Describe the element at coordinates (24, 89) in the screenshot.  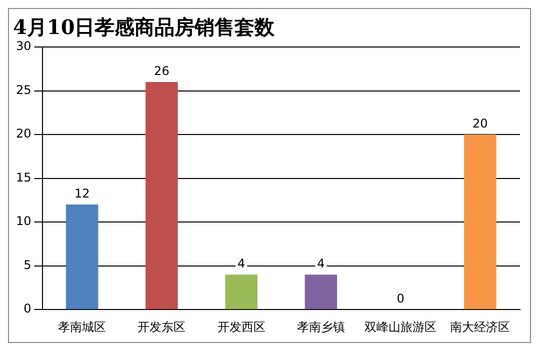
I see `y-tick-label: 25` at that location.